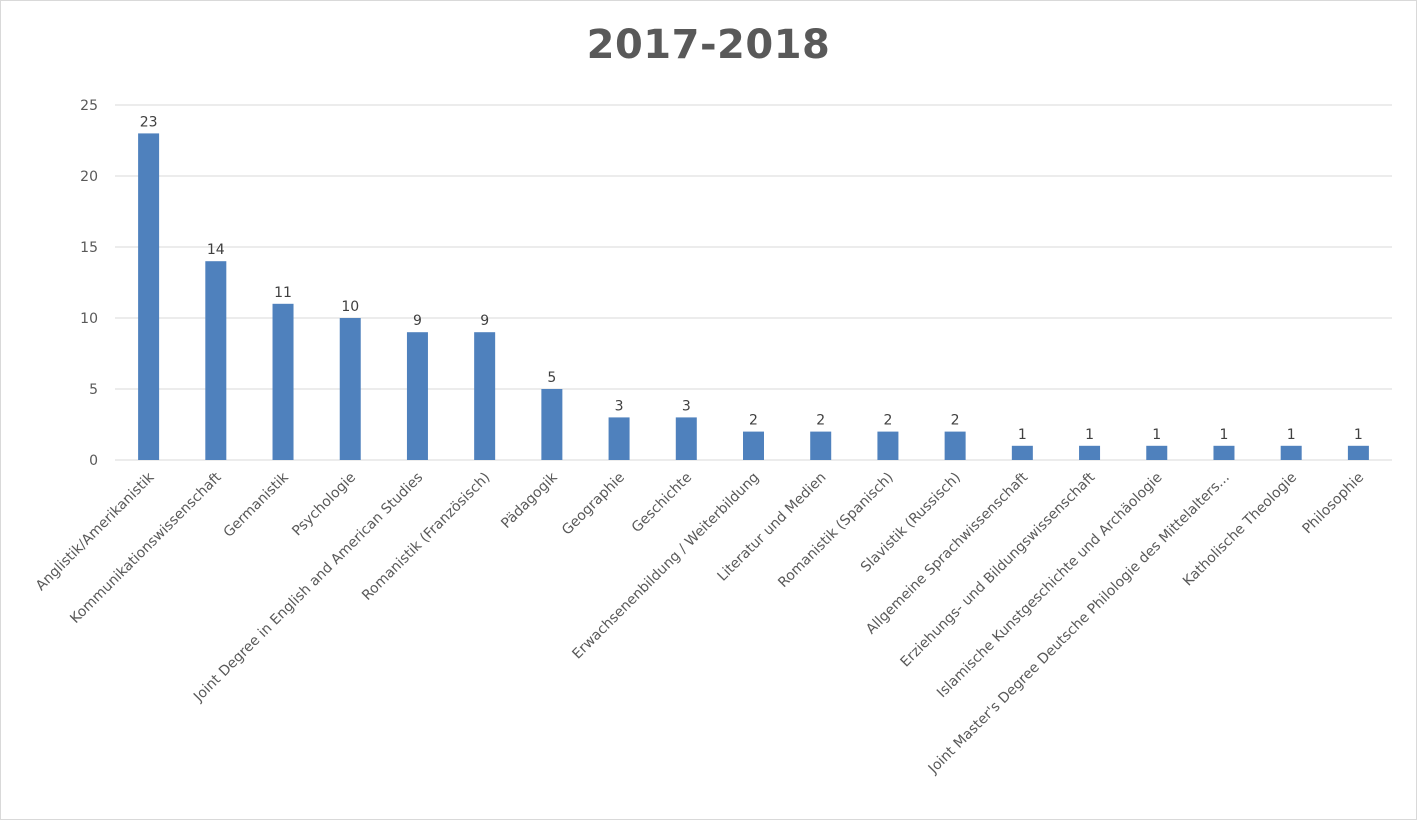 The width and height of the screenshot is (1417, 820). I want to click on x-tick-label: Kommunikationswissenschaft, so click(146, 548).